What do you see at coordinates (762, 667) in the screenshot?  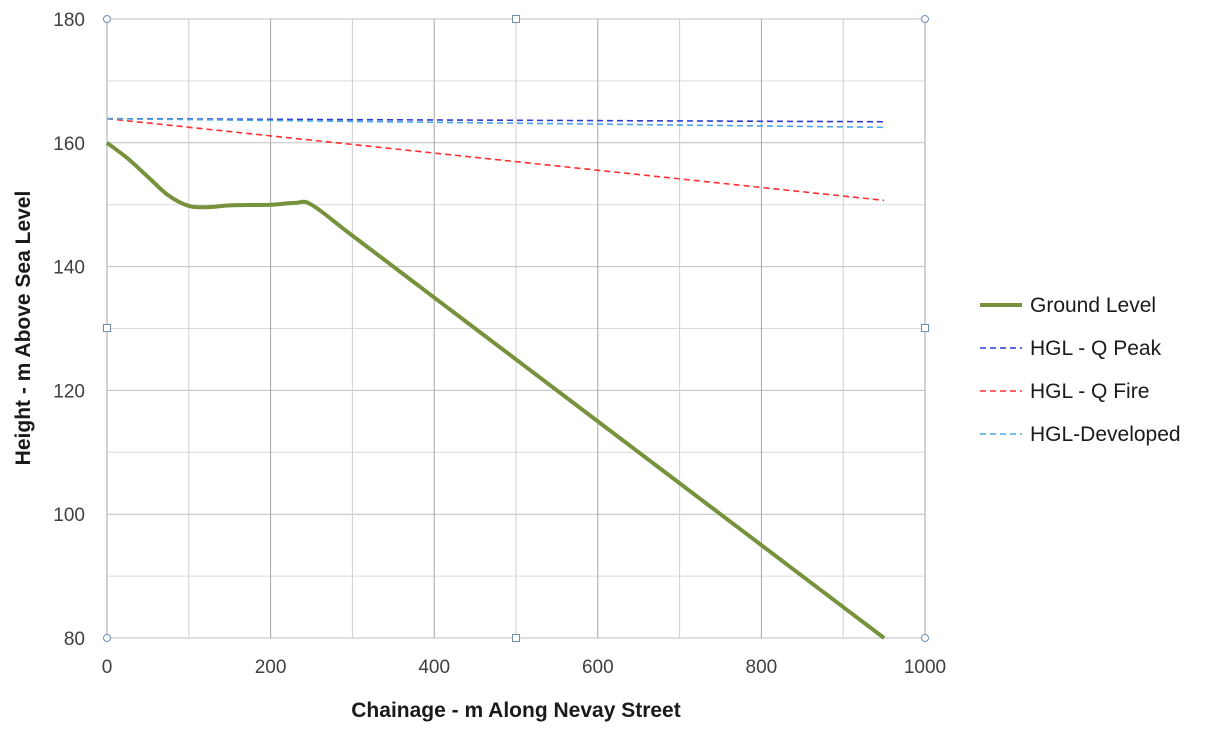 I see `x-tick-label: 800` at bounding box center [762, 667].